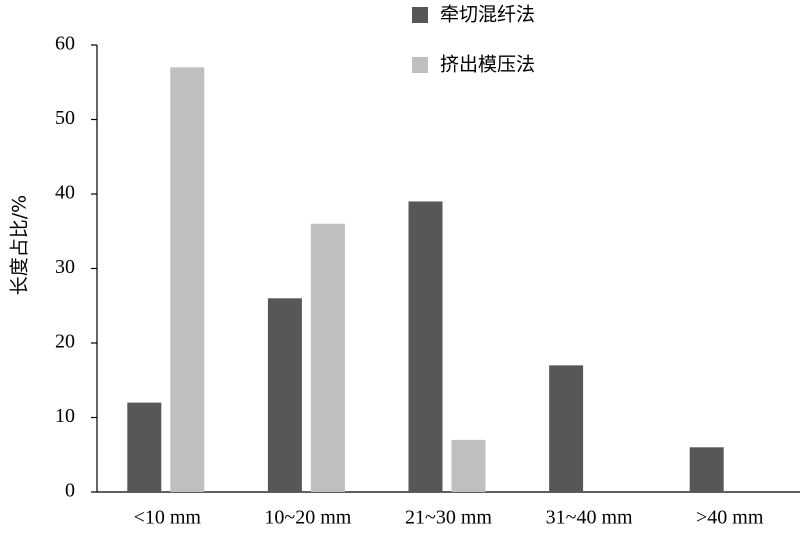 The width and height of the screenshot is (800, 533). I want to click on x-tick-label: 31~40 mm, so click(589, 518).